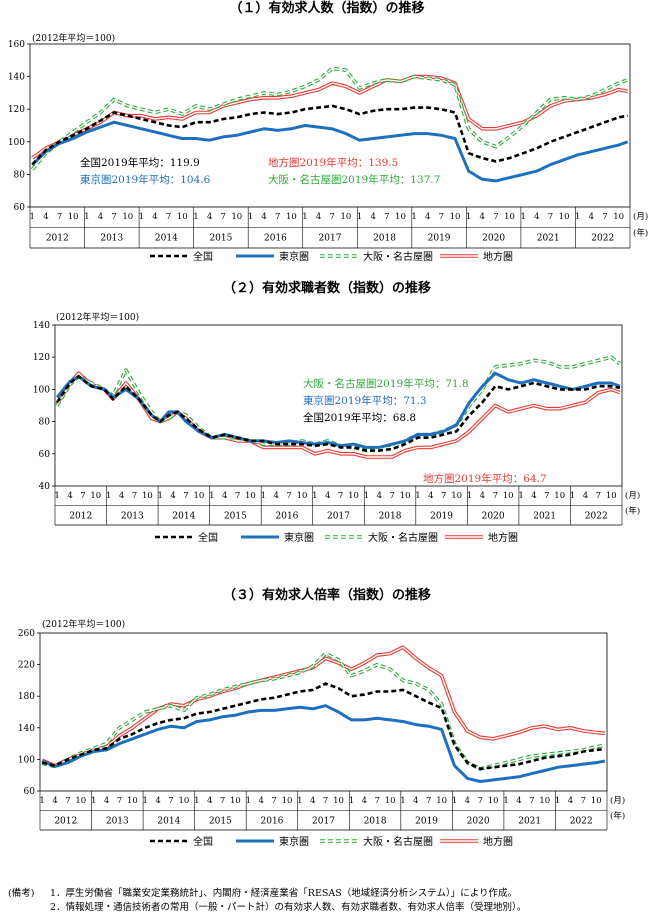 The width and height of the screenshot is (649, 918). I want to click on year-label: 2019, so click(439, 239).